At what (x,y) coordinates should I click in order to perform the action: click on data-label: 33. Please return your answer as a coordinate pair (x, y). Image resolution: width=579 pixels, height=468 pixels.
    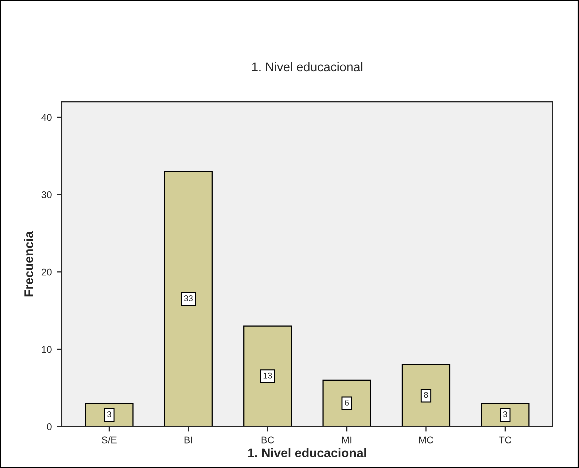
    Looking at the image, I should click on (188, 299).